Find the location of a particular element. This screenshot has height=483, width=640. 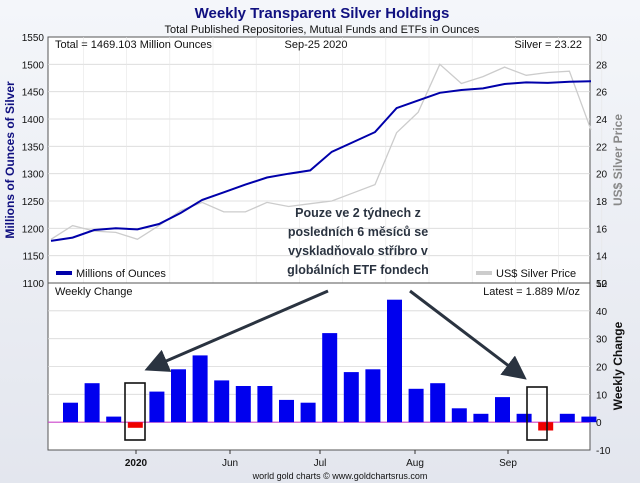

upper-right-tick-label: 14 is located at coordinates (602, 257).